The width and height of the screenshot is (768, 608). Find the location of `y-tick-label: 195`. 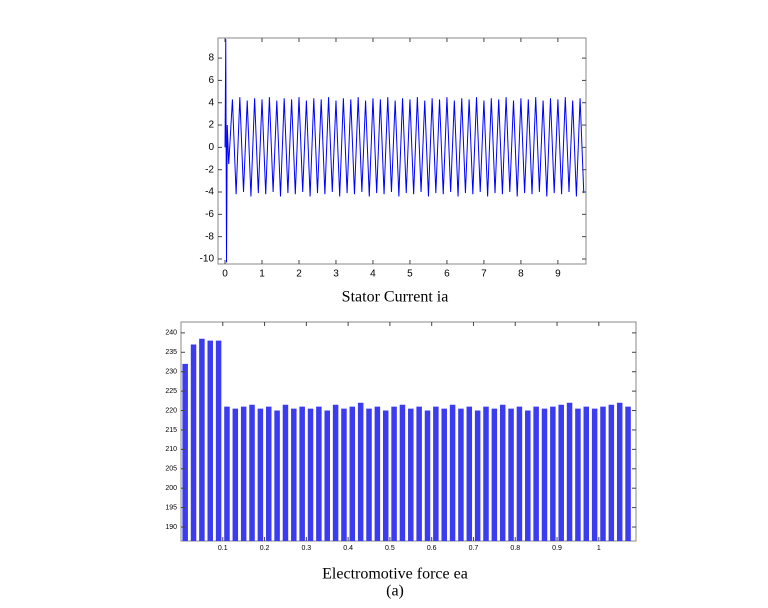

y-tick-label: 195 is located at coordinates (171, 507).